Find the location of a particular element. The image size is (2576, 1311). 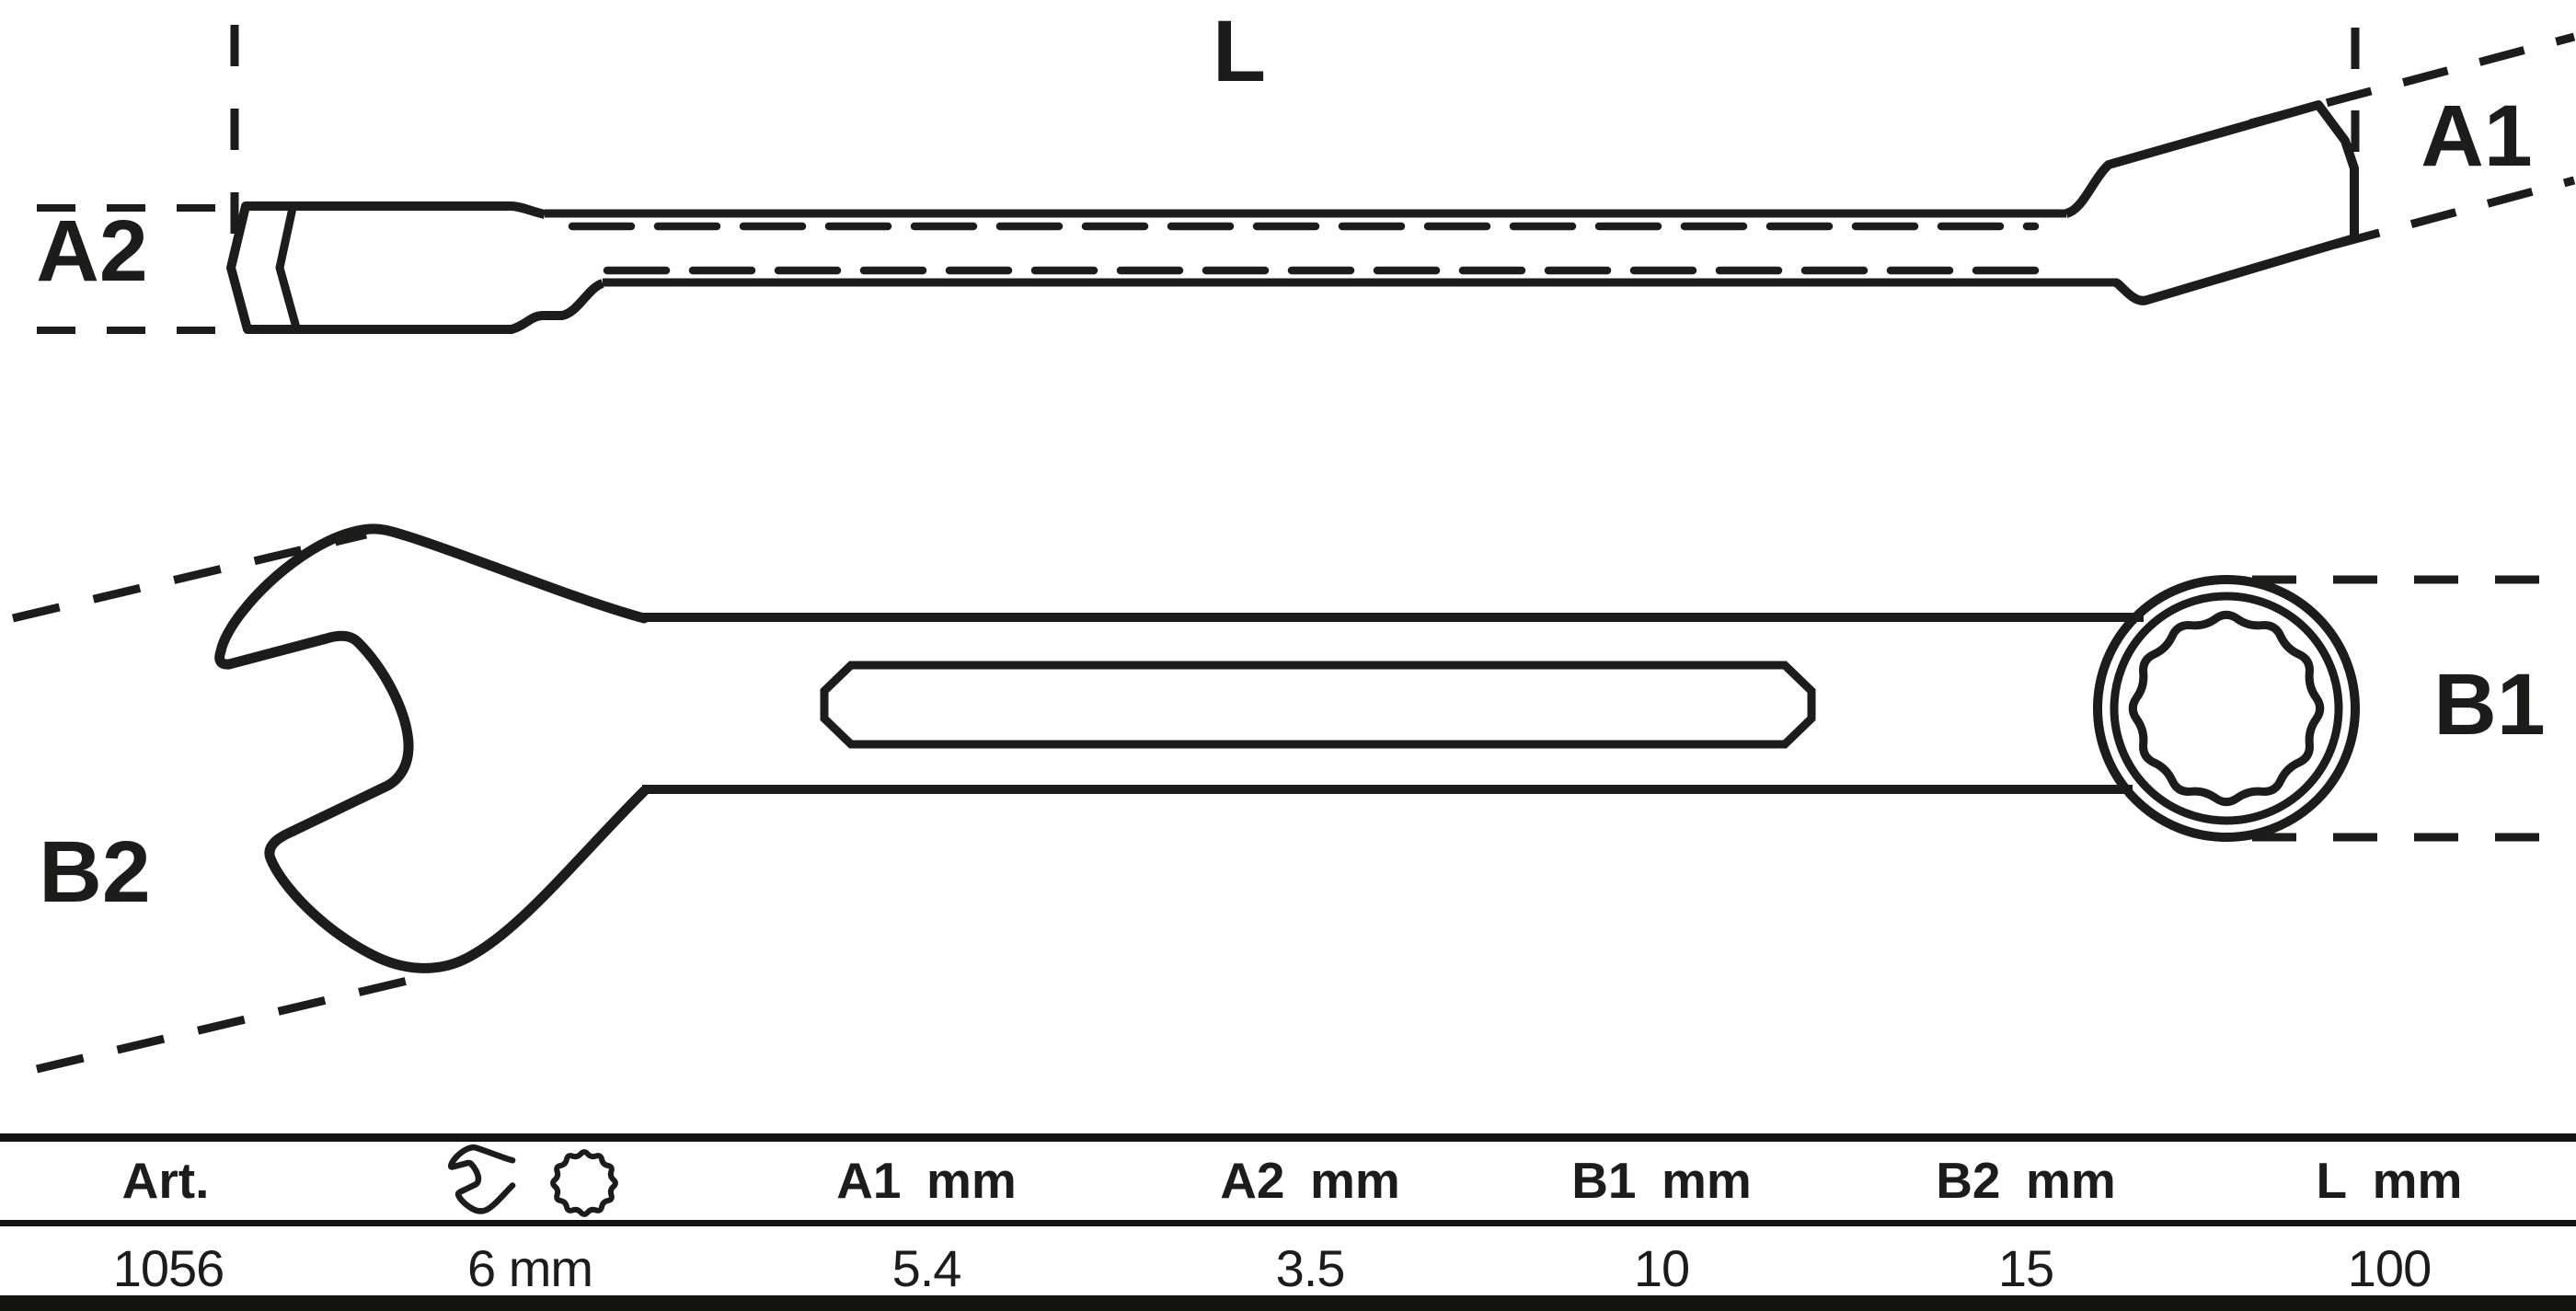

table-header-l: L mm is located at coordinates (2390, 1180).